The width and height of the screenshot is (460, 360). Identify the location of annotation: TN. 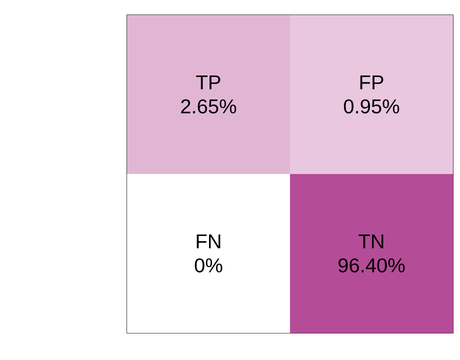
(371, 241).